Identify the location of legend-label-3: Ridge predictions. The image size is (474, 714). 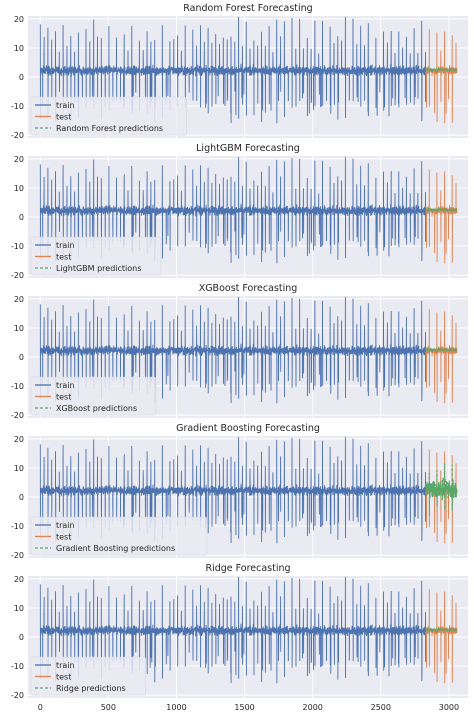
(91, 688).